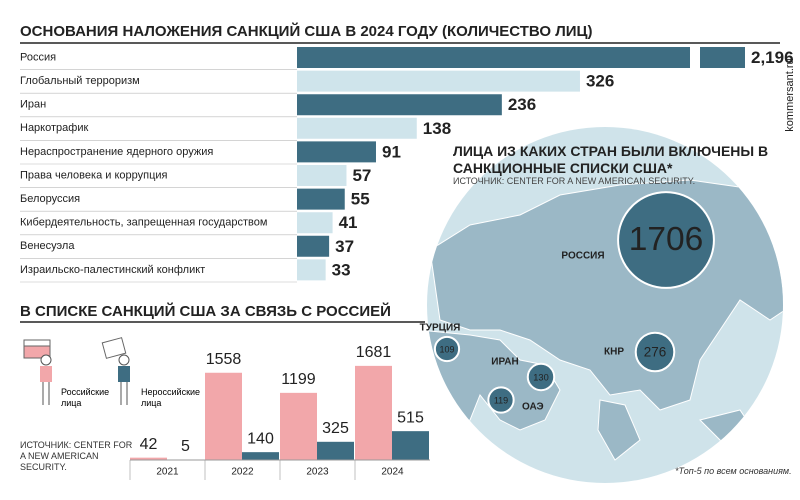 The width and height of the screenshot is (800, 500). What do you see at coordinates (185, 446) in the screenshot?
I see `value-label: 5` at bounding box center [185, 446].